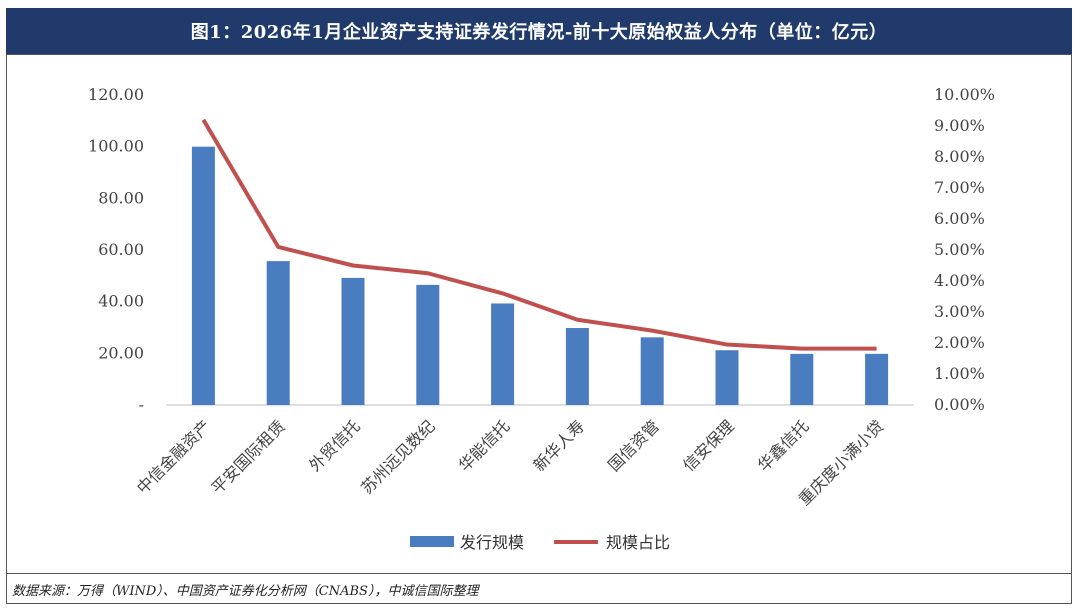  Describe the element at coordinates (959, 404) in the screenshot. I see `right-axis-tick-label: 0.00%` at that location.